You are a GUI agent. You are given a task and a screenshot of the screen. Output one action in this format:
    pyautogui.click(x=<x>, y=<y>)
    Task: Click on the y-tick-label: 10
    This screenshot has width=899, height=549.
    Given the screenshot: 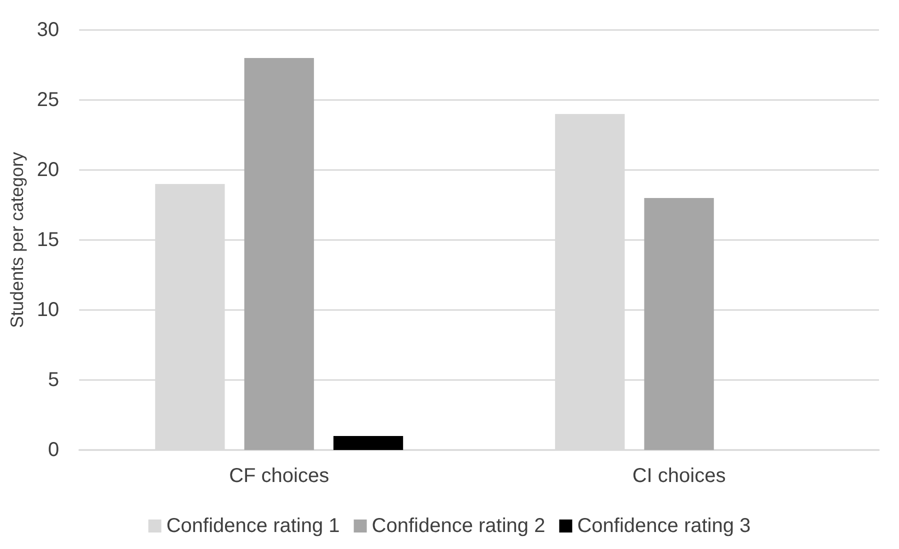 What is the action you would take?
    pyautogui.click(x=48, y=310)
    